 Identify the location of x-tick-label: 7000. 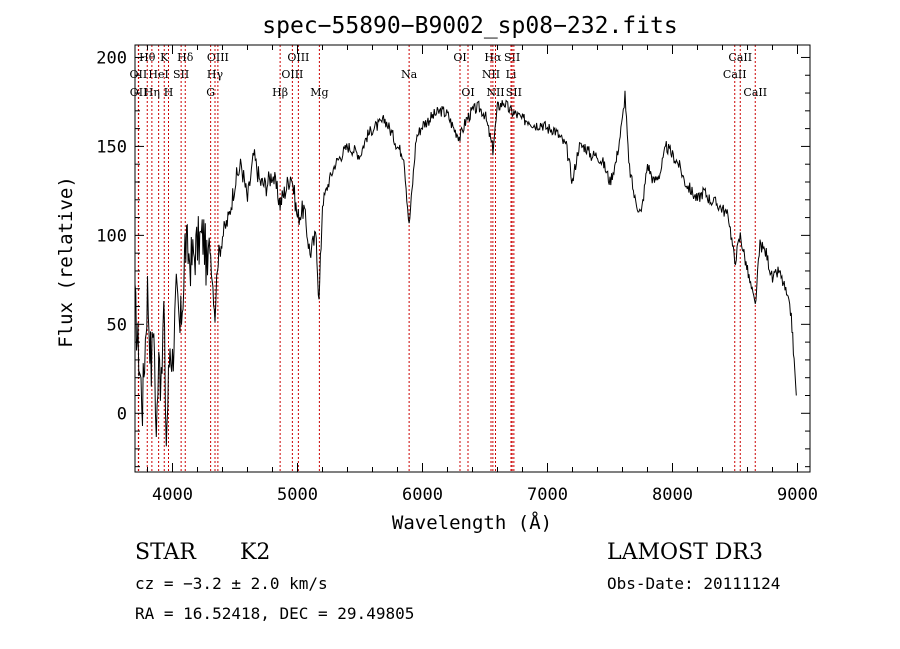
(547, 495).